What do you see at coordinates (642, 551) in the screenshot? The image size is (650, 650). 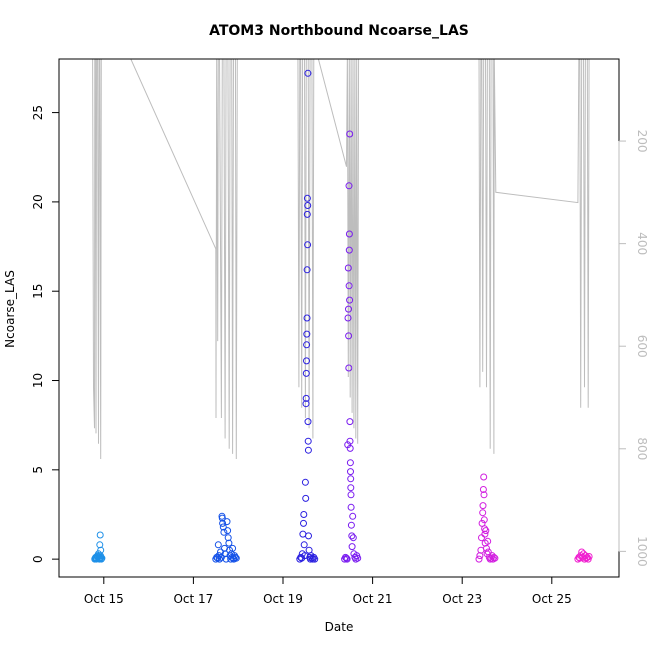 I see `right-tick-label: 1000` at bounding box center [642, 551].